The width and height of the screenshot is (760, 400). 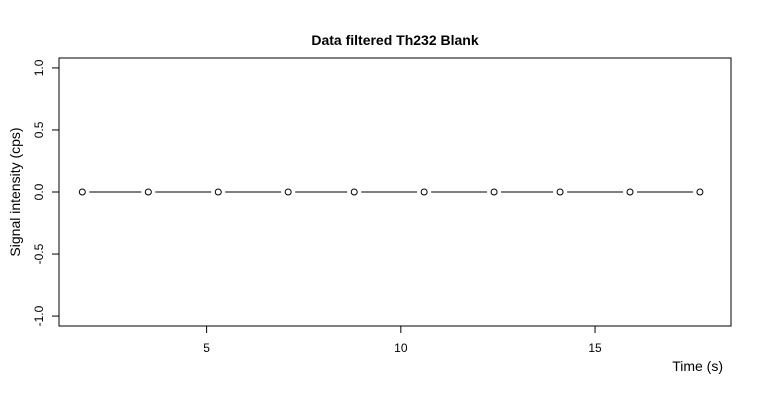 I want to click on x-axis: 5 10 15, so click(x=402, y=340).